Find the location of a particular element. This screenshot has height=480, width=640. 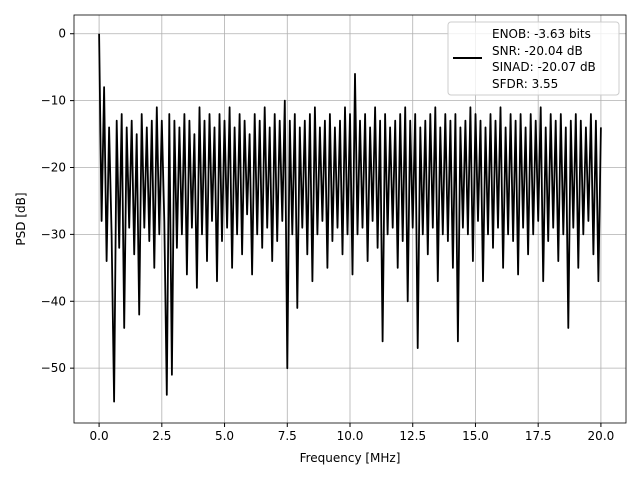

y-tick-label: 0 is located at coordinates (62, 34).